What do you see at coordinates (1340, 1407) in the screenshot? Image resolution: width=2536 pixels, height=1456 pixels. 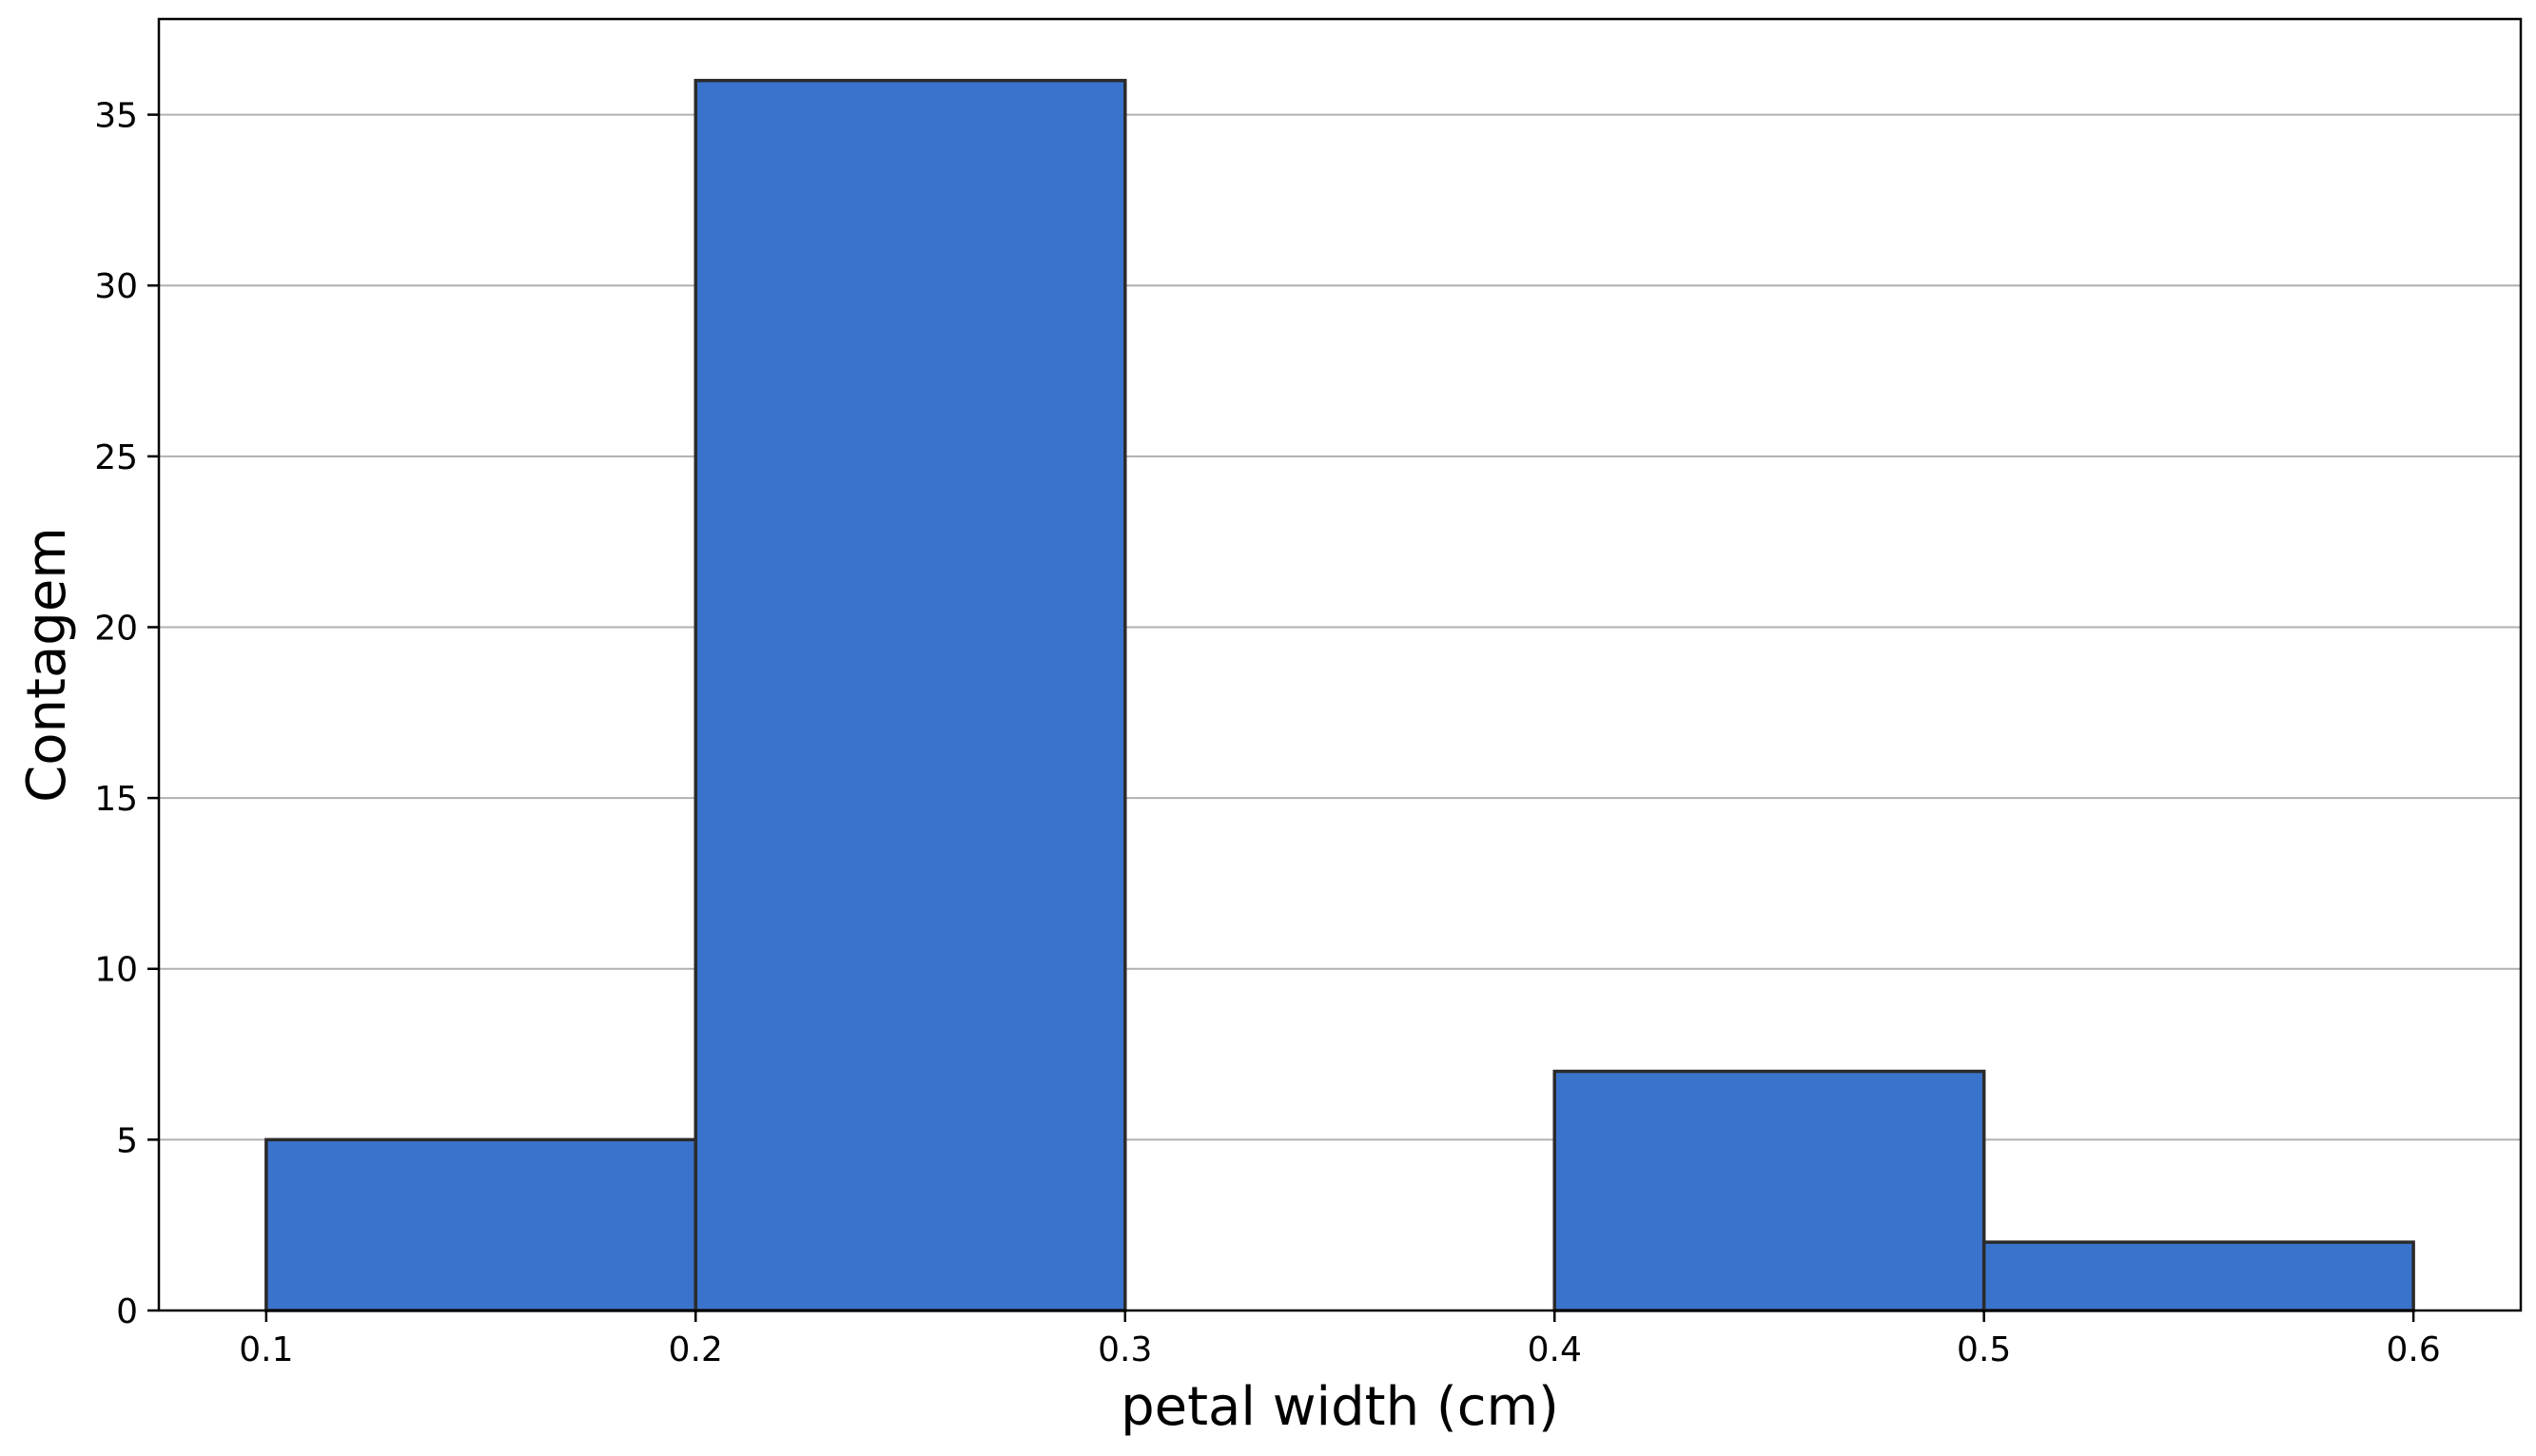 I see `x-axis-label: petal width (cm)` at bounding box center [1340, 1407].